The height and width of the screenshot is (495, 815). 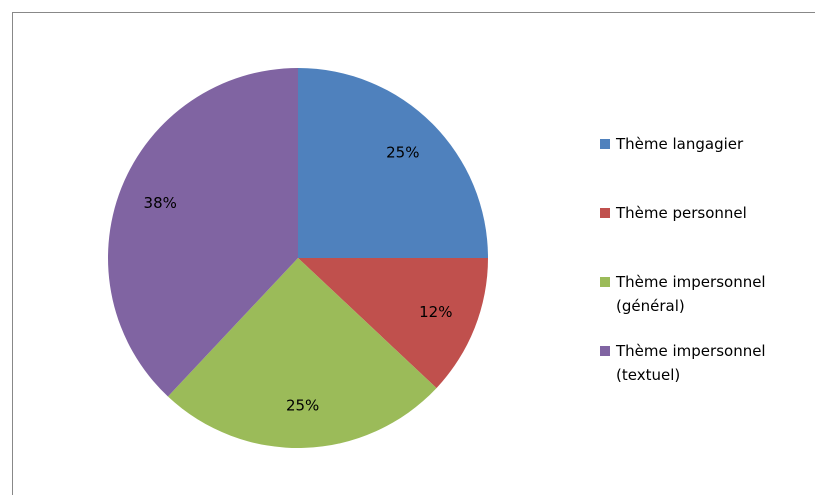 I want to click on legend-item: Thème personnel, so click(x=705, y=213).